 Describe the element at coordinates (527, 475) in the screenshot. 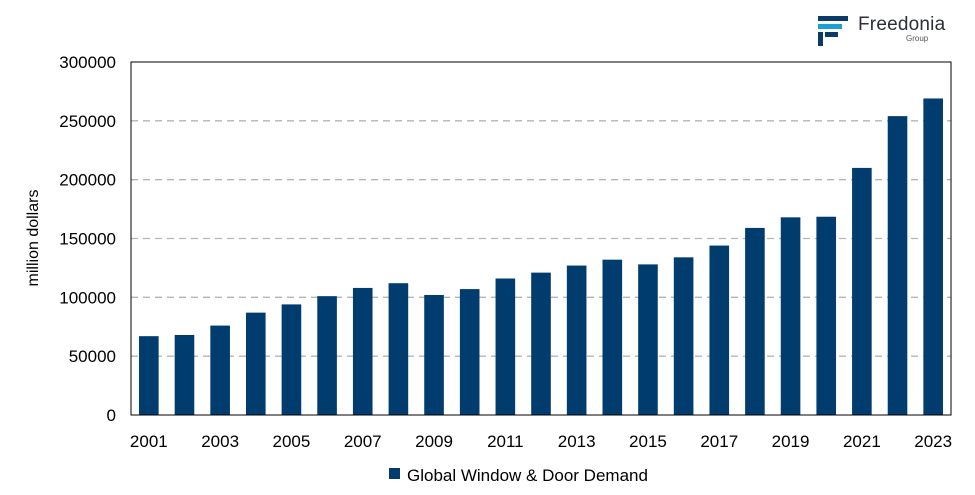

I see `legend-label: Global Window & Door Demand` at that location.